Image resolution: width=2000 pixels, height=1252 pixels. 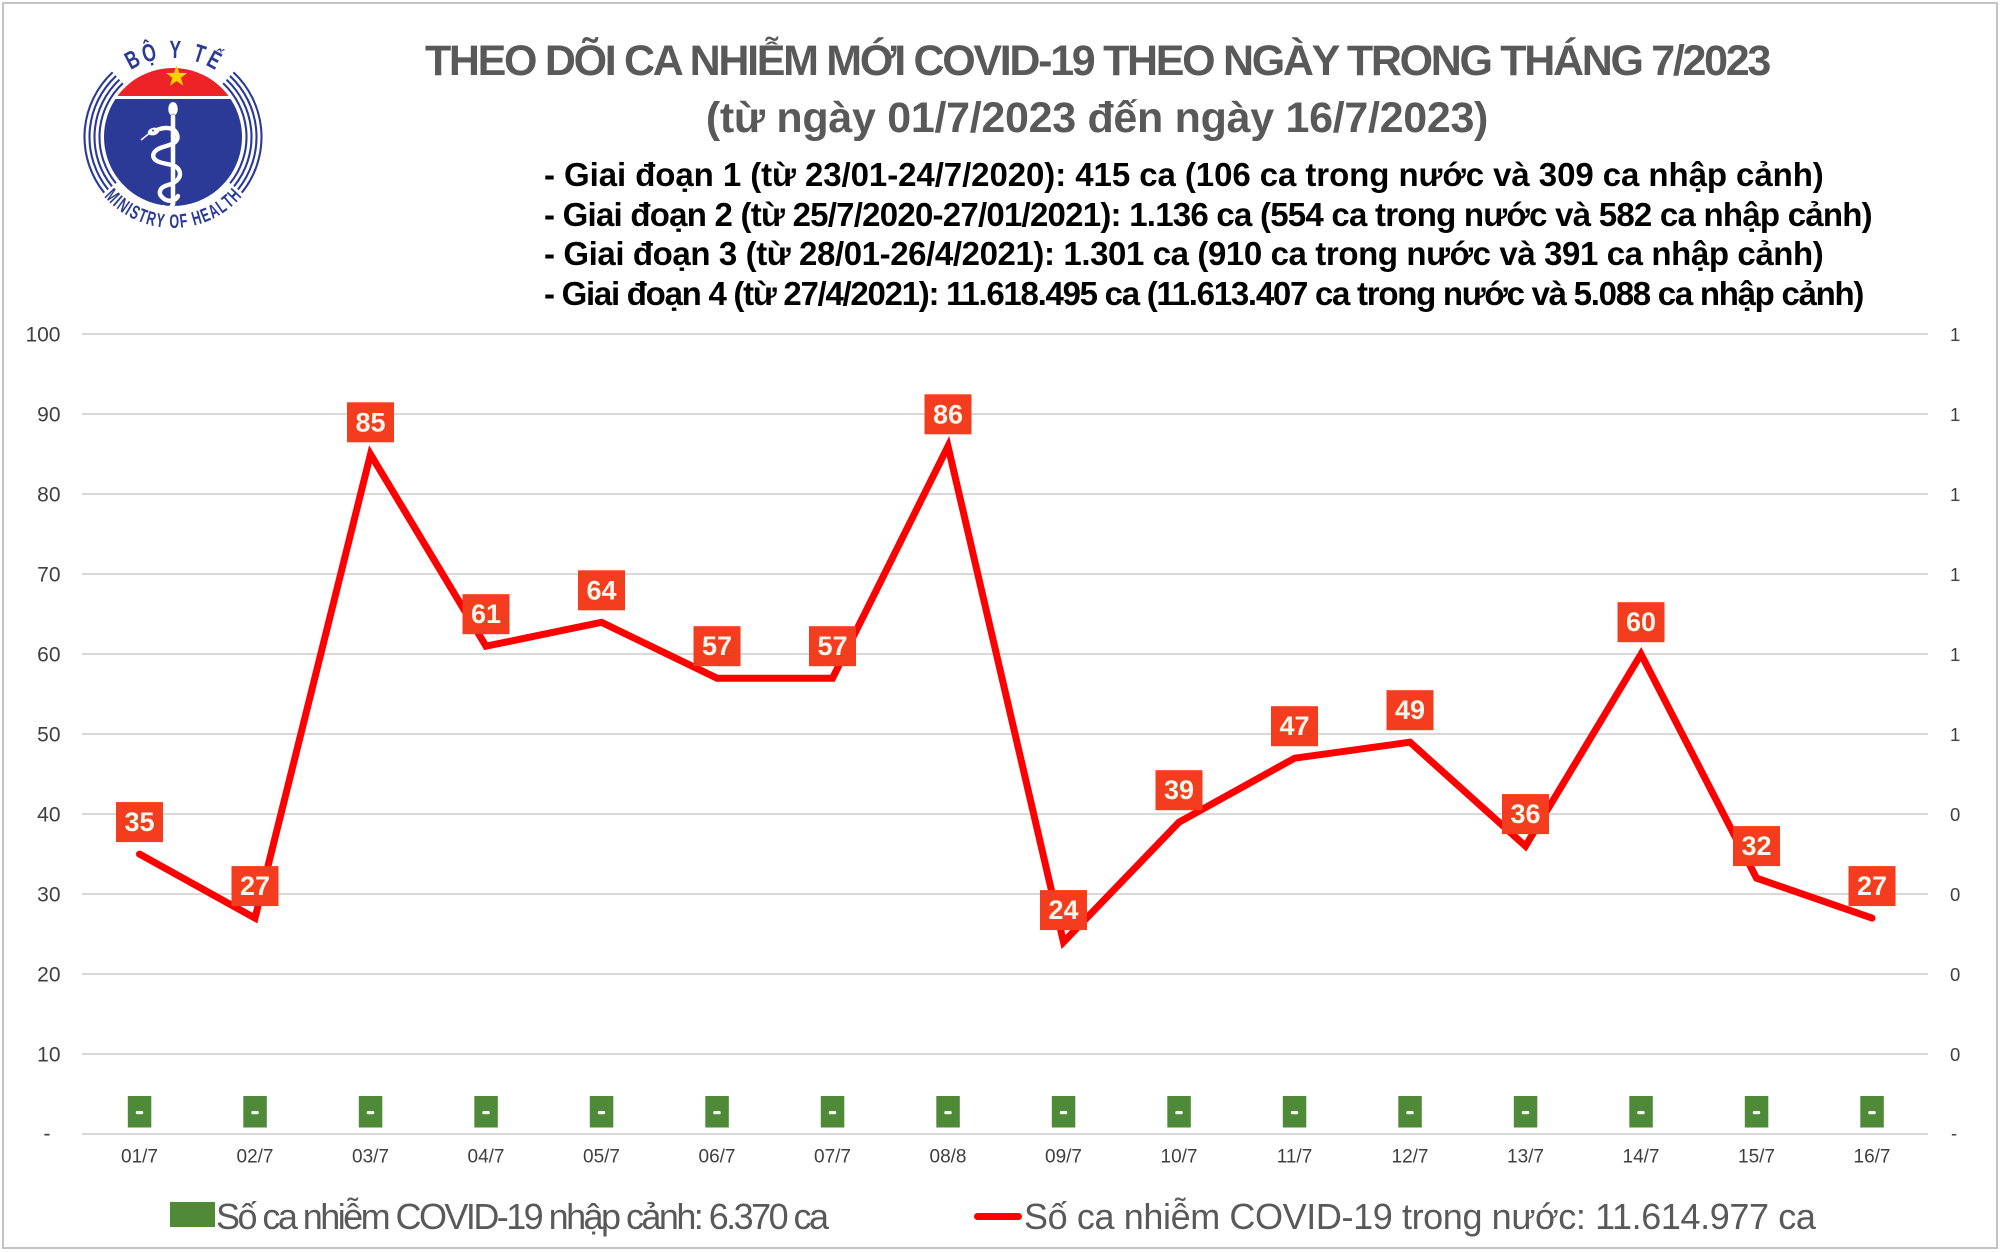 I want to click on svg-text: 61, so click(x=486, y=614).